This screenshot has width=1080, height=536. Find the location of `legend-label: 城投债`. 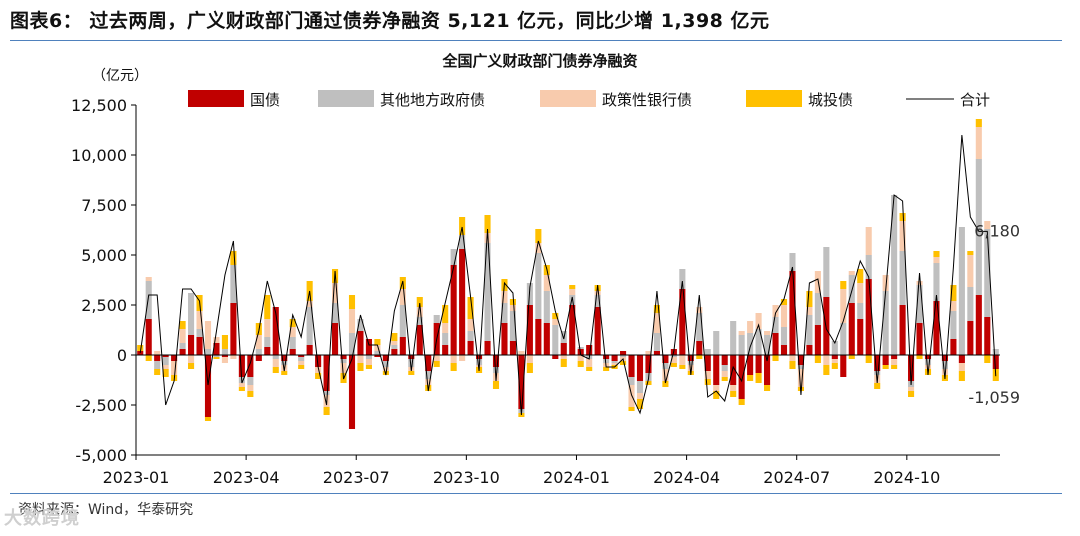

legend-label: 城投债 is located at coordinates (830, 100).